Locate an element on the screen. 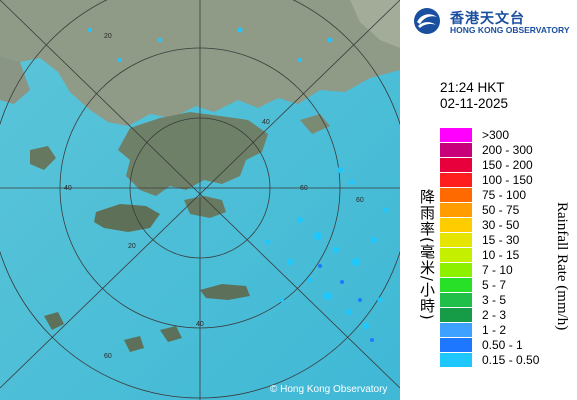  legend-label: 7 - 10 is located at coordinates (497, 270).